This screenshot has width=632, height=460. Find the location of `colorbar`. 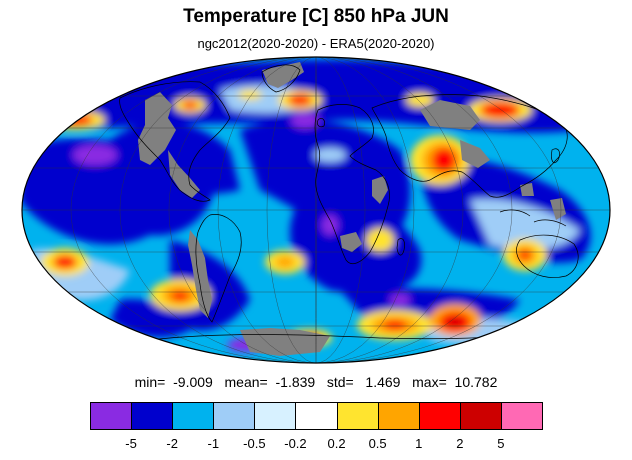

colorbar is located at coordinates (316, 416).